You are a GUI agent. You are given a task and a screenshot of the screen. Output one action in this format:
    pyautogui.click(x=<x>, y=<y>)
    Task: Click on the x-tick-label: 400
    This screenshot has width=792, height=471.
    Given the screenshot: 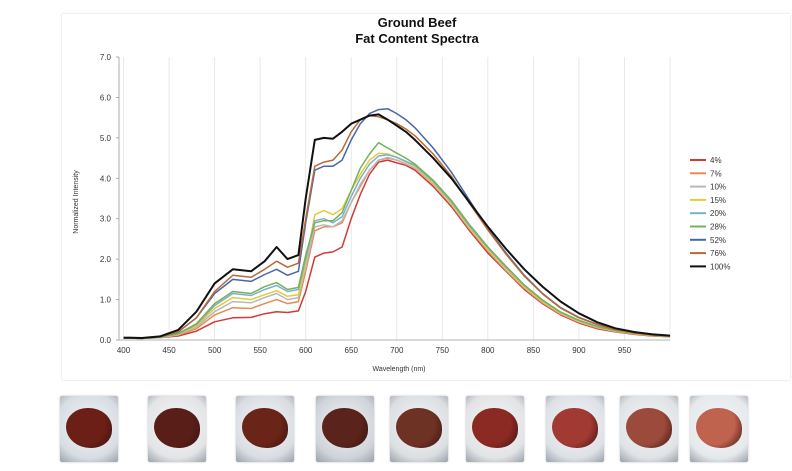 What is the action you would take?
    pyautogui.click(x=124, y=350)
    